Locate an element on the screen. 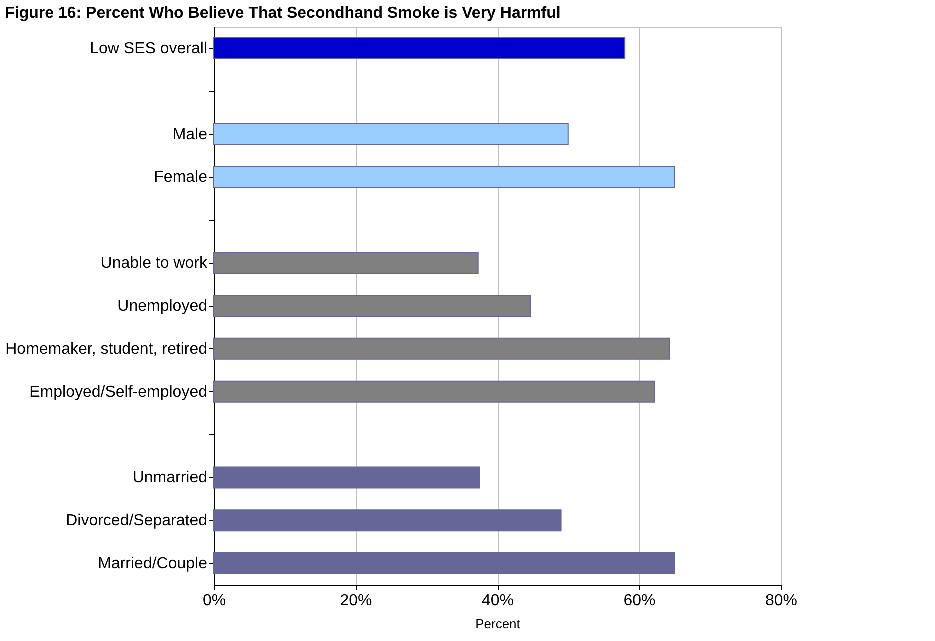  y-tick-label: Unemployed is located at coordinates (163, 306).